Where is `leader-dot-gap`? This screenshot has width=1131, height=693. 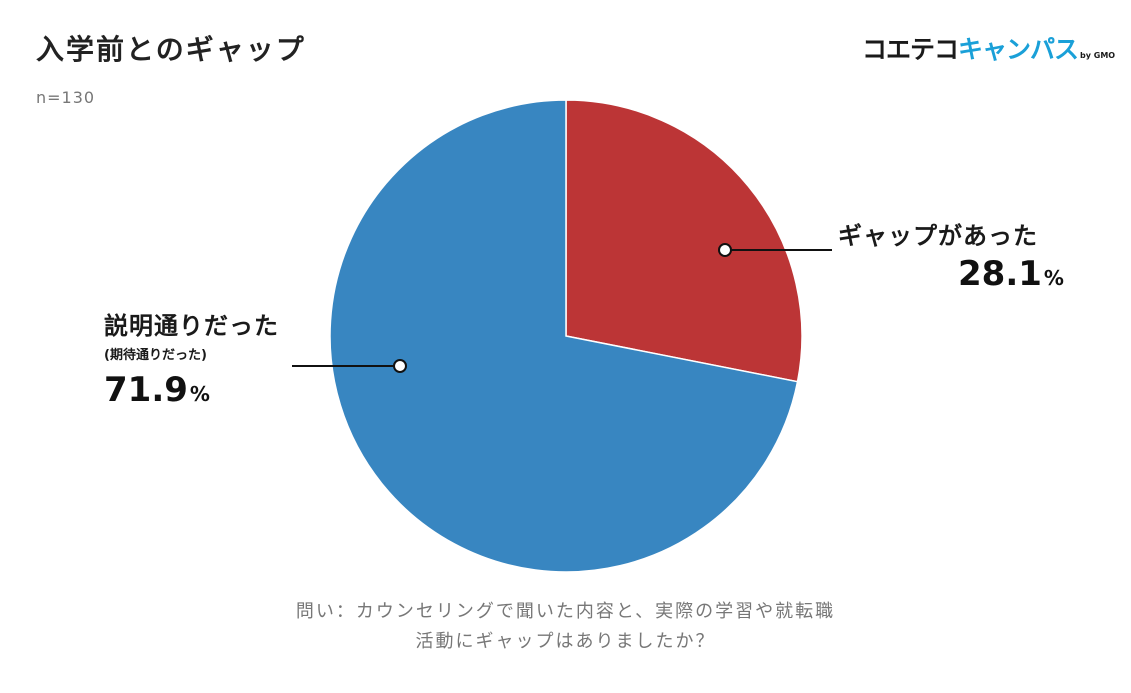
leader-dot-gap is located at coordinates (725, 250).